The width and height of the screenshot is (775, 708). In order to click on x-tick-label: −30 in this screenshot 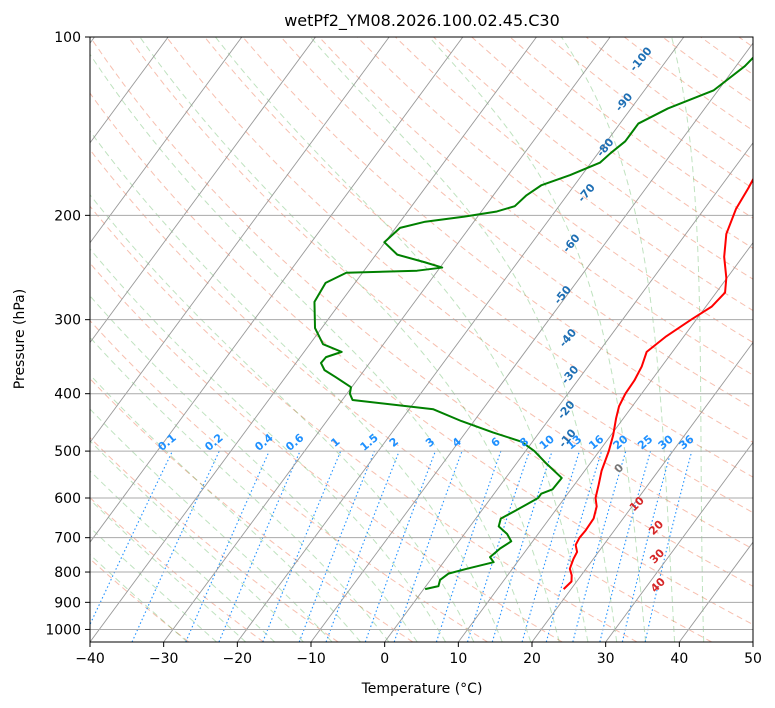, I will do `click(164, 659)`.